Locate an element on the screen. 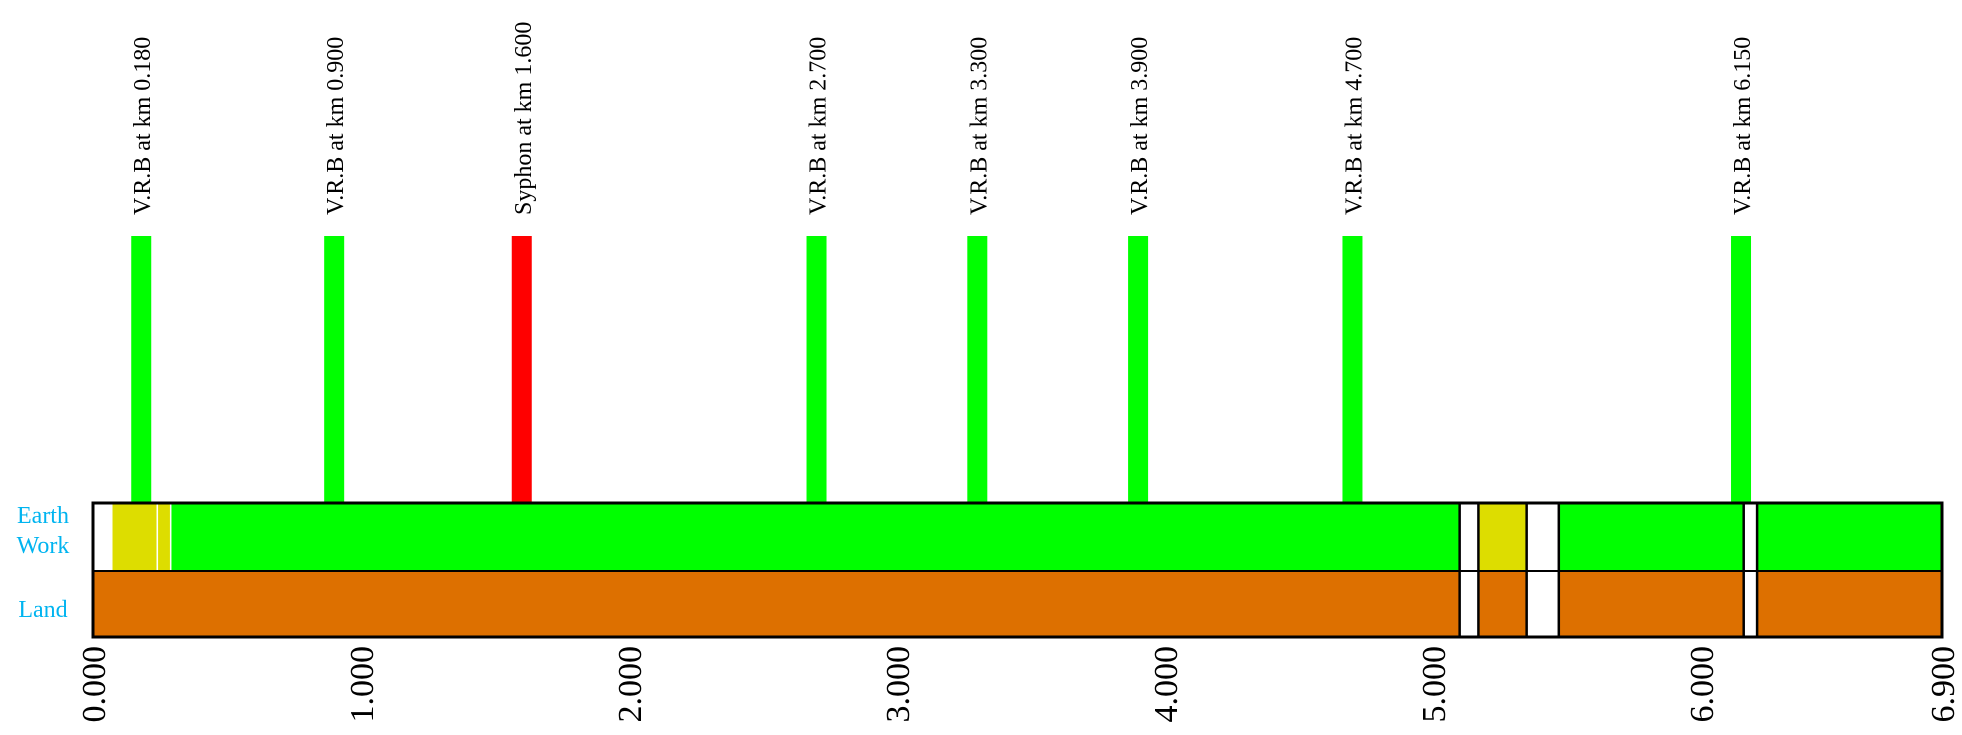 This screenshot has width=1962, height=735. x-tick-label: 5.000 is located at coordinates (1434, 684).